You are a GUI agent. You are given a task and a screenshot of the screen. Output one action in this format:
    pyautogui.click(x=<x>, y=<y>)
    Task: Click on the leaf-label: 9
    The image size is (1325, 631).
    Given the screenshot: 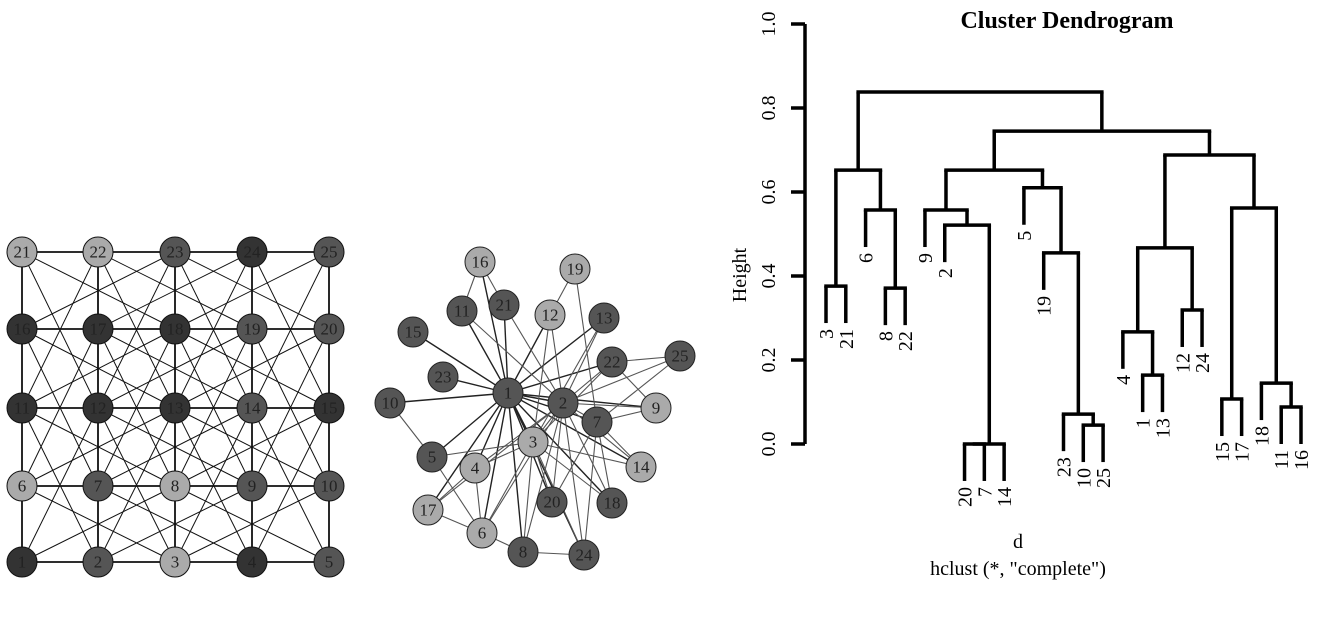 What is the action you would take?
    pyautogui.click(x=926, y=258)
    